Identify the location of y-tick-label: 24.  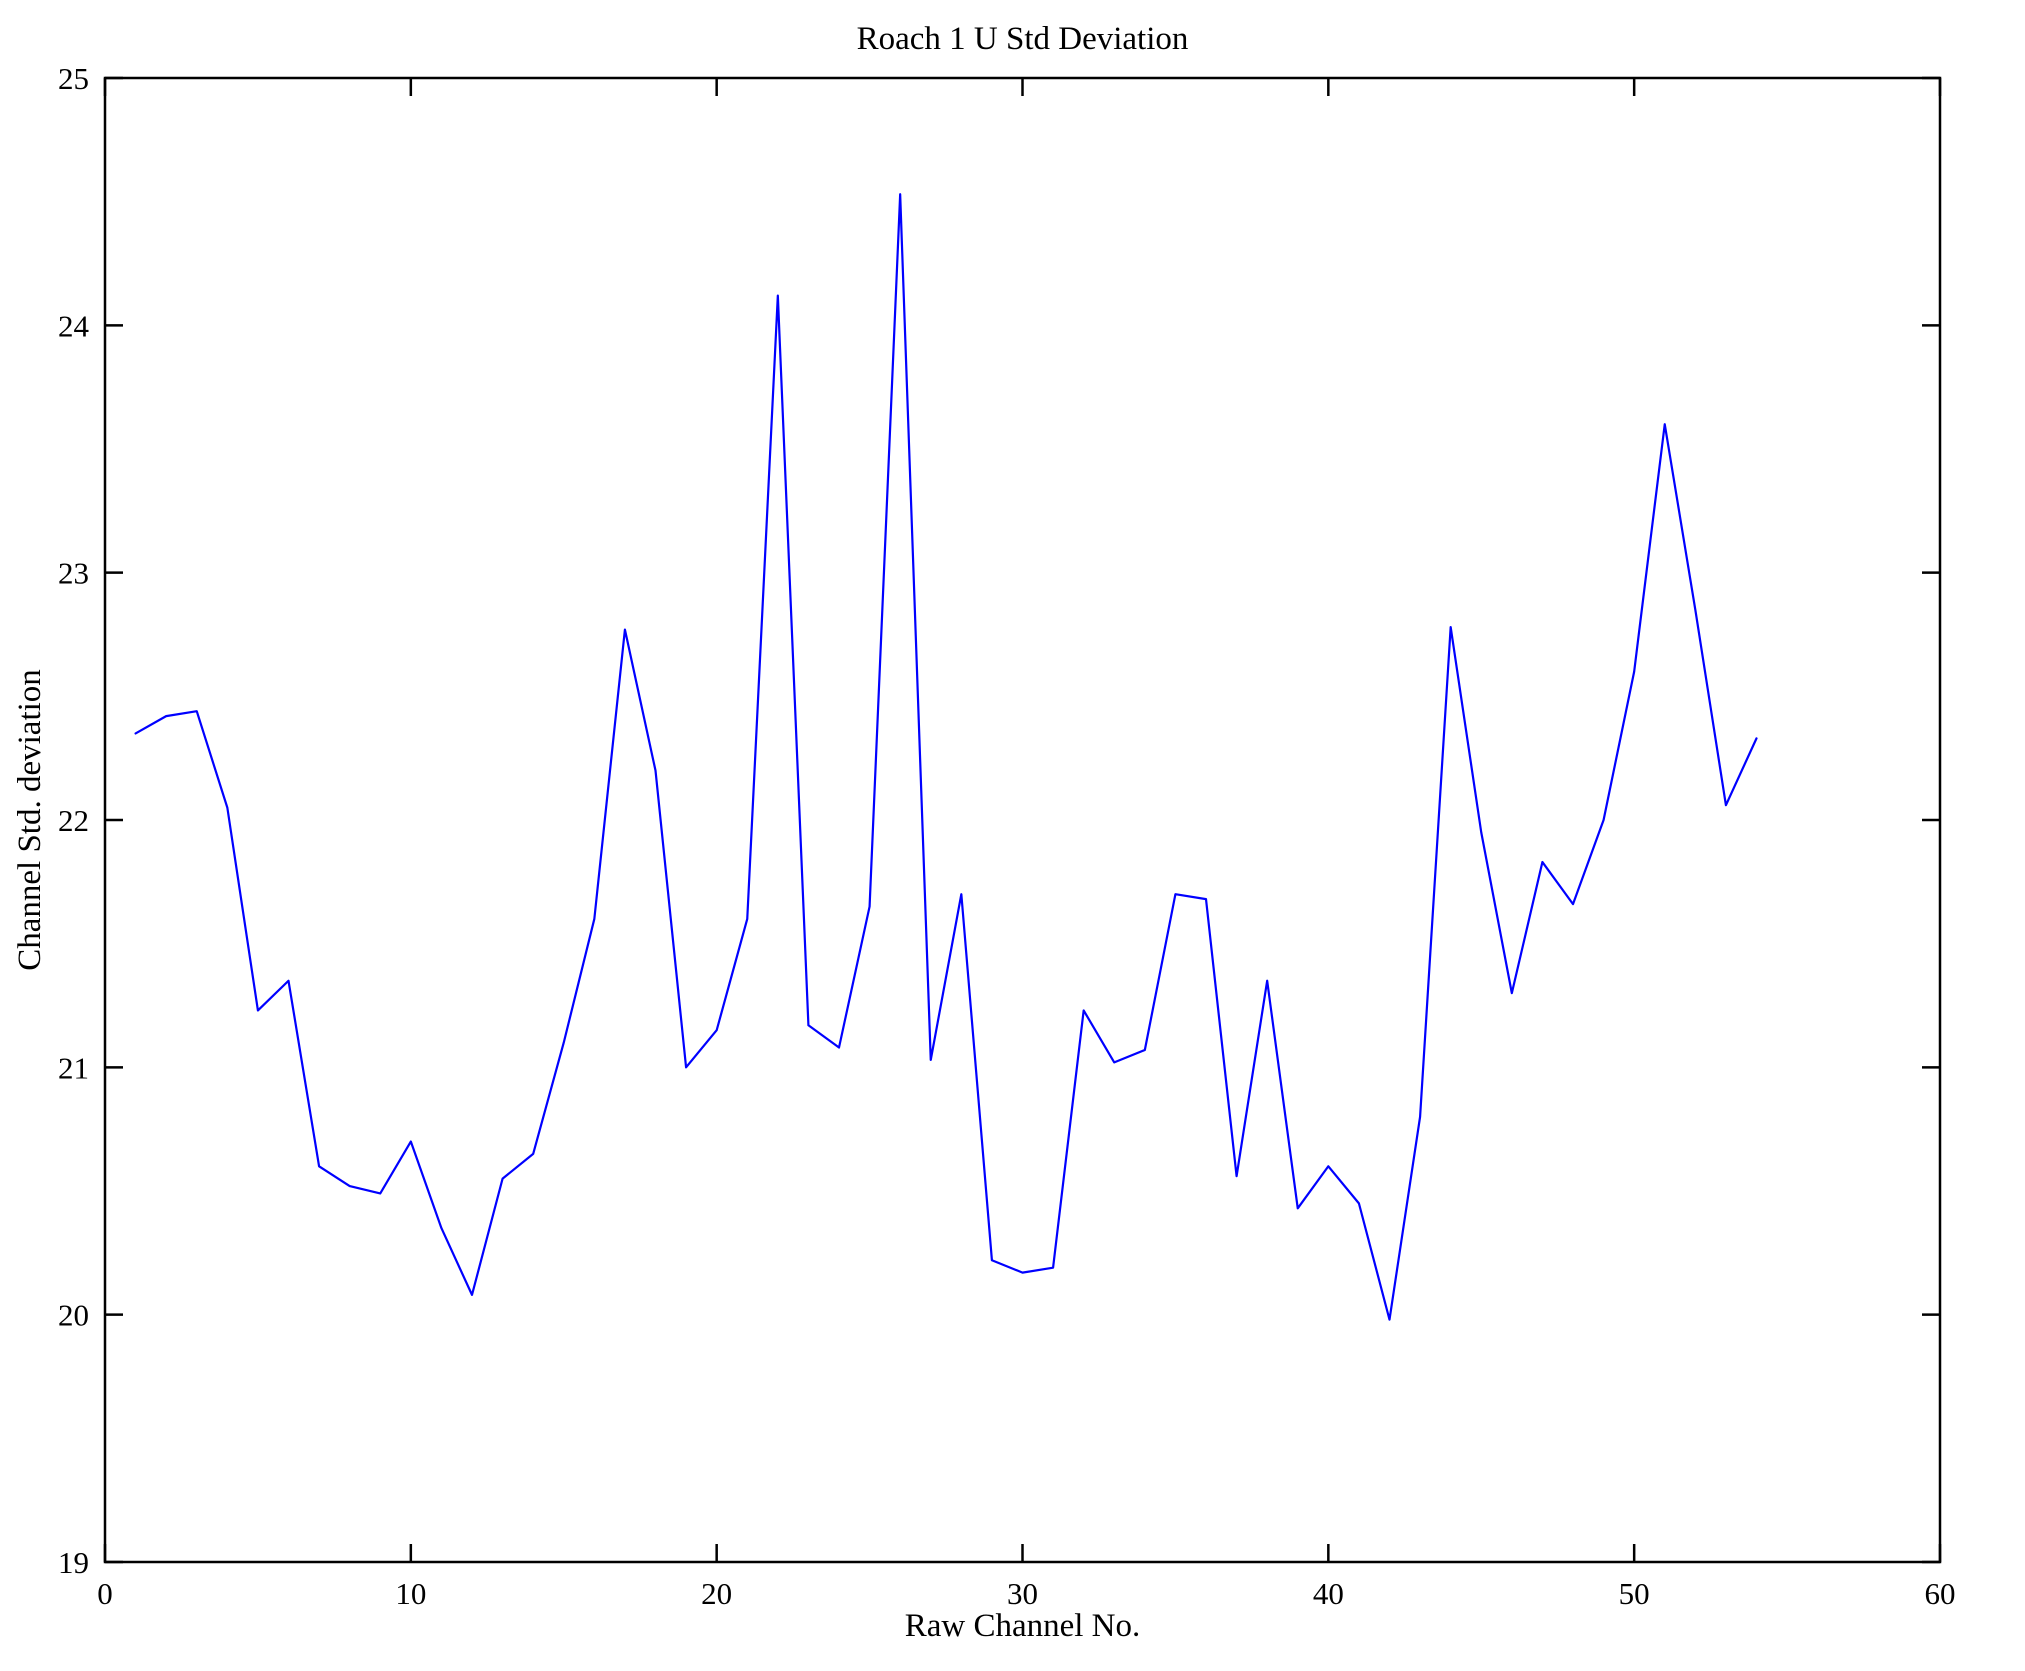
(74, 325).